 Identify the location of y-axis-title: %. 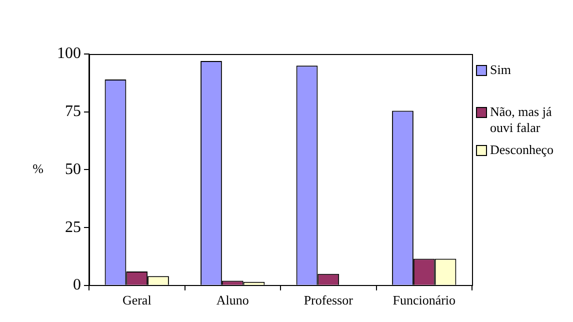
(38, 168).